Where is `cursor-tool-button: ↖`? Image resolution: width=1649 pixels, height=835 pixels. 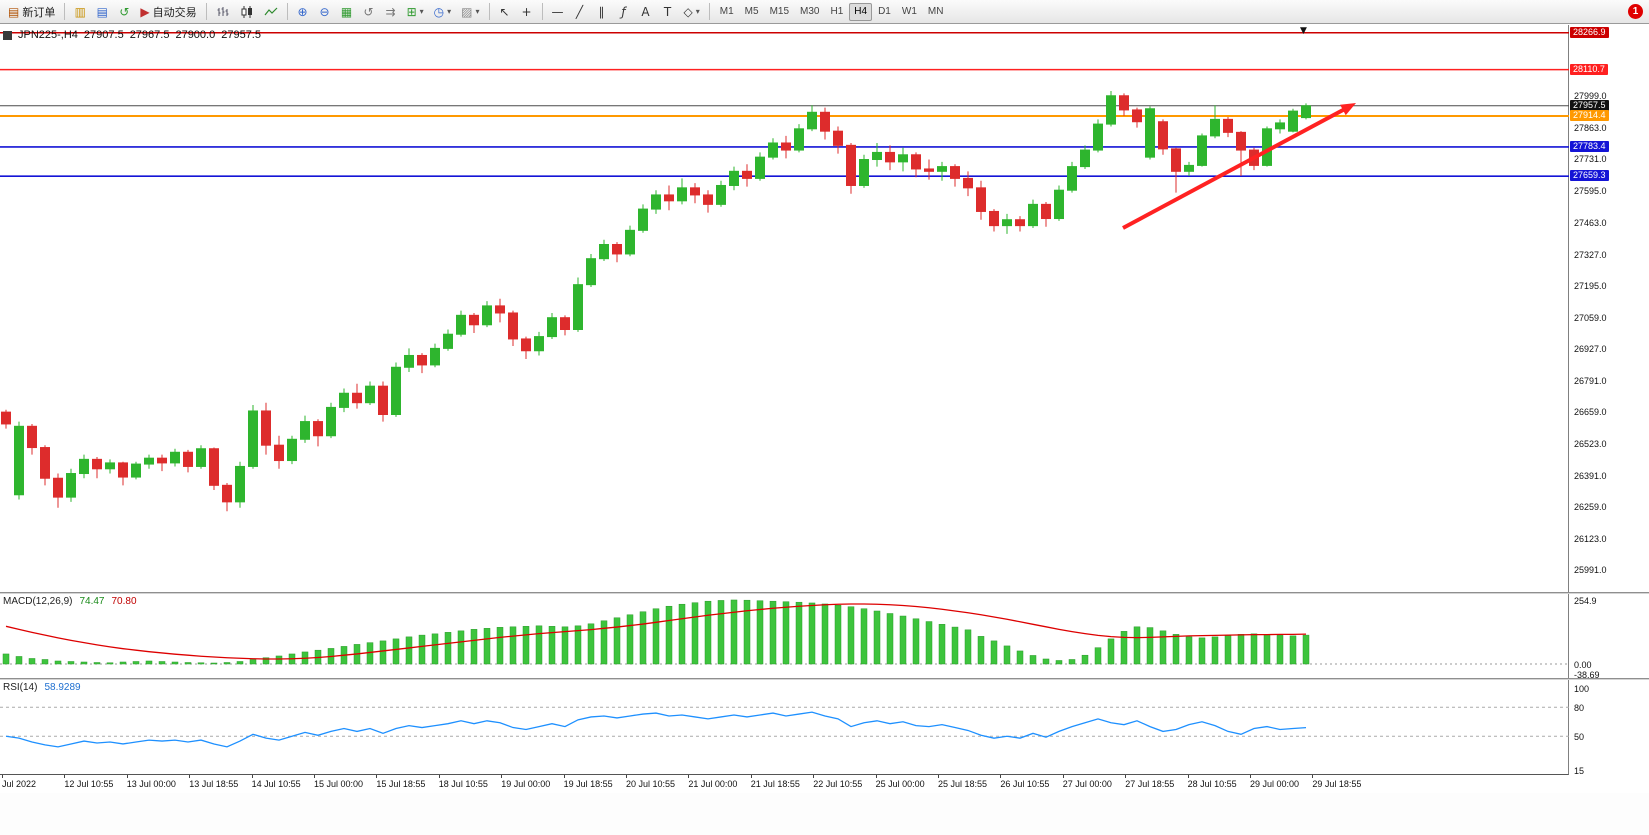
cursor-tool-button: ↖ is located at coordinates (505, 12).